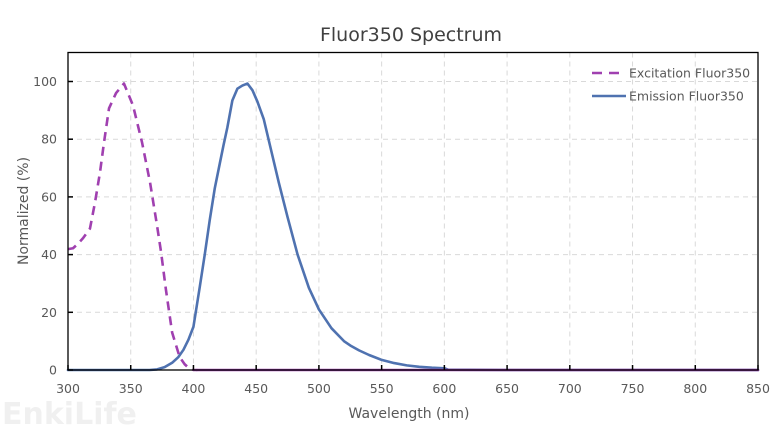 The width and height of the screenshot is (783, 432). Describe the element at coordinates (69, 414) in the screenshot. I see `watermark: EnkiLife` at that location.